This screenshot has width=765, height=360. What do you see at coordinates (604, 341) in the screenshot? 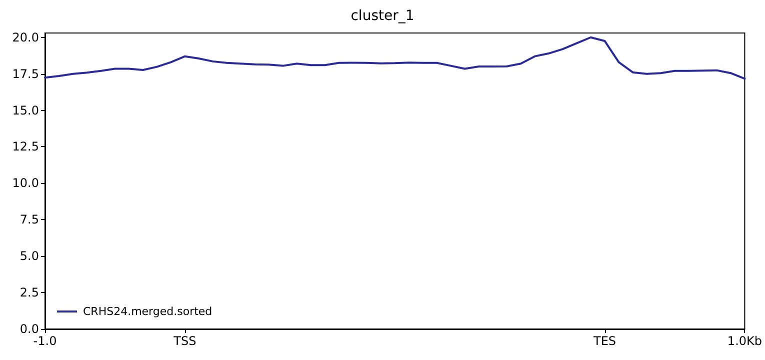
I see `x-tick-label: TES` at bounding box center [604, 341].